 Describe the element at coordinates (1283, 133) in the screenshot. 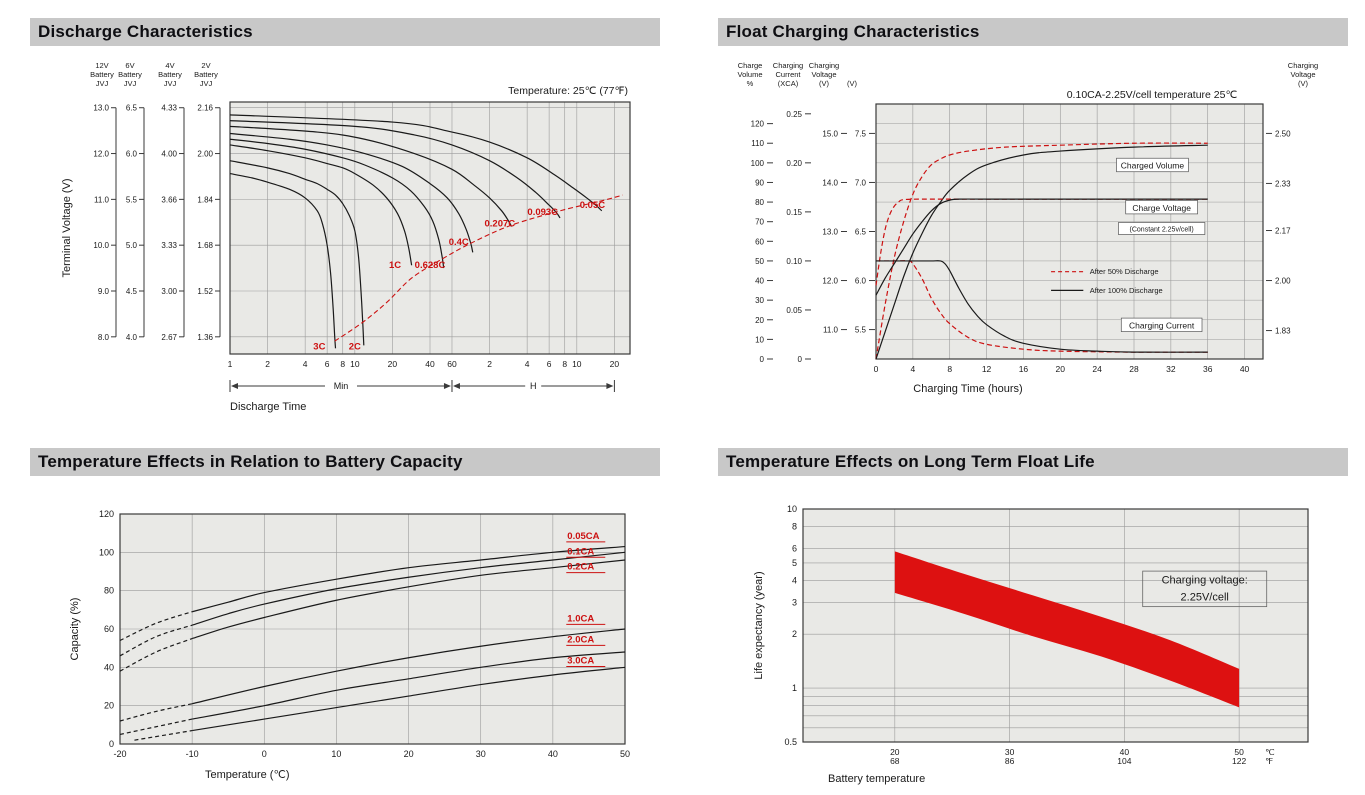

I see `axis-tick: 2.50` at that location.